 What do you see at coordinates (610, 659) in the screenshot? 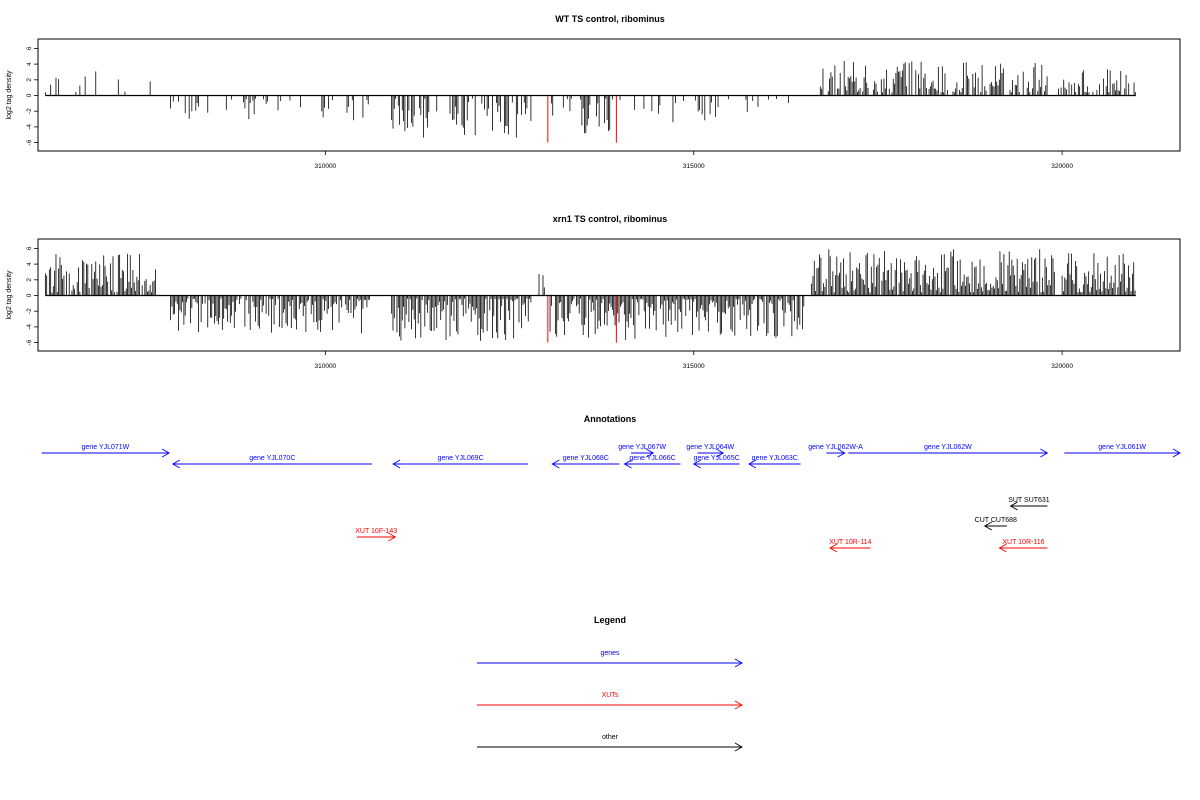
I see `legend-item: genes` at bounding box center [610, 659].